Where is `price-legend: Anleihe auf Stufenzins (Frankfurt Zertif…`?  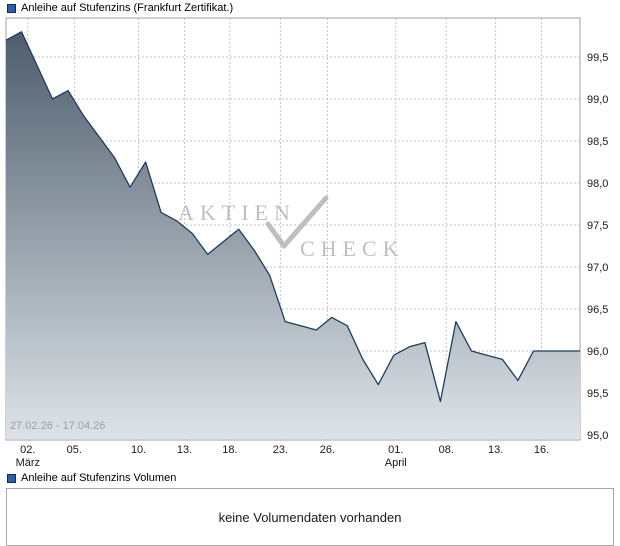
price-legend: Anleihe auf Stufenzins (Frankfurt Zertif… is located at coordinates (310, 8).